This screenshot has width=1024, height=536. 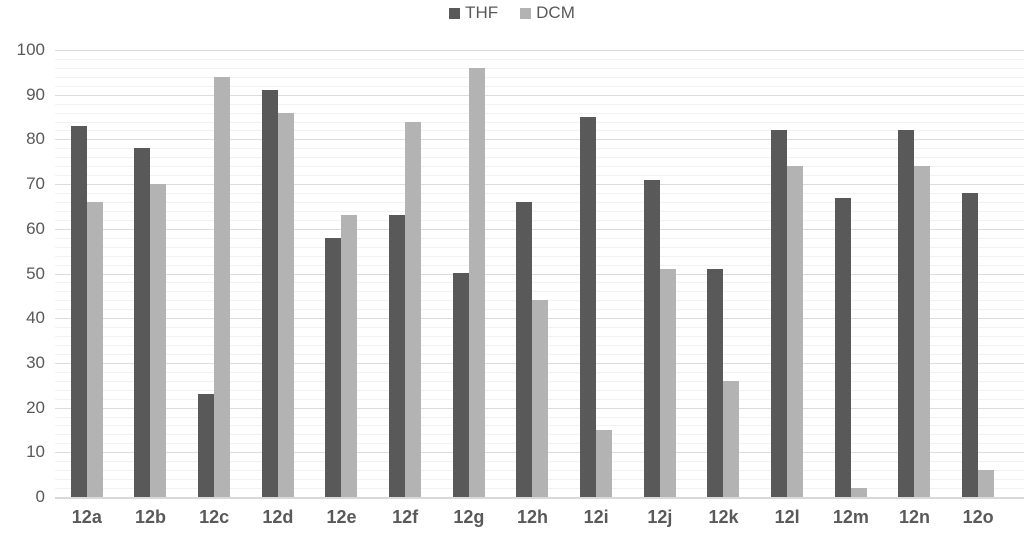 What do you see at coordinates (482, 12) in the screenshot?
I see `legend-label-thf: THF` at bounding box center [482, 12].